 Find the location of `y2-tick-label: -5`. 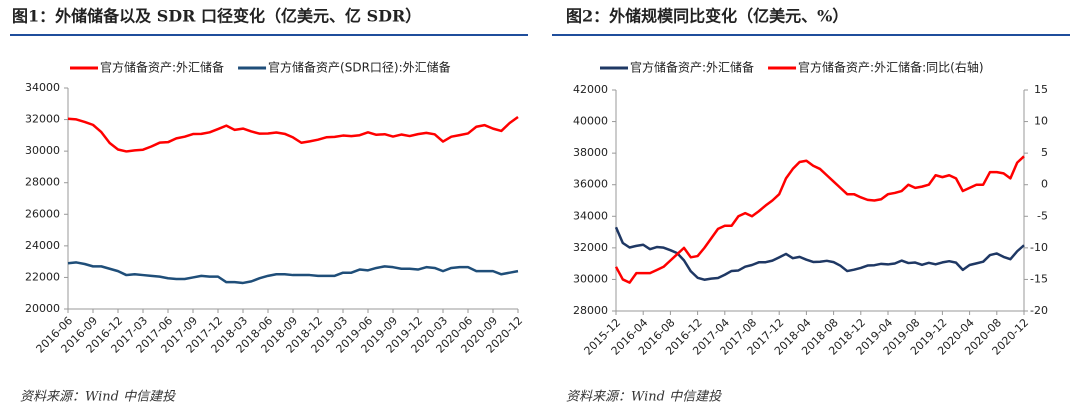

y2-tick-label: -5 is located at coordinates (1042, 215).